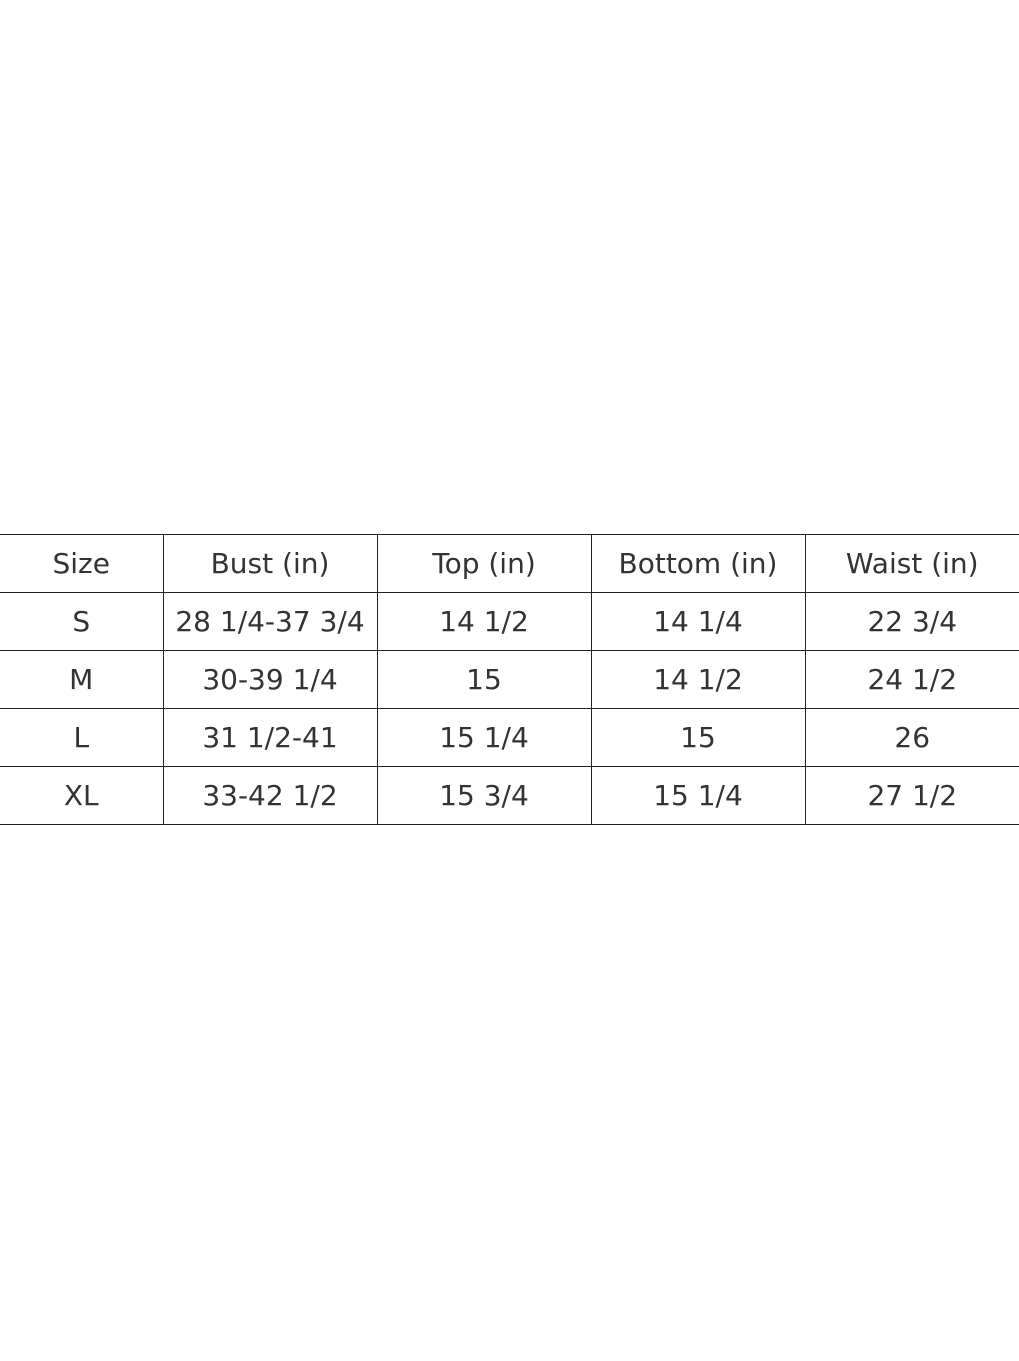 The height and width of the screenshot is (1361, 1019). I want to click on table-row: S 28 1/4-37 3/4 14 1/2 14 1/4 22 3/4, so click(509, 621).